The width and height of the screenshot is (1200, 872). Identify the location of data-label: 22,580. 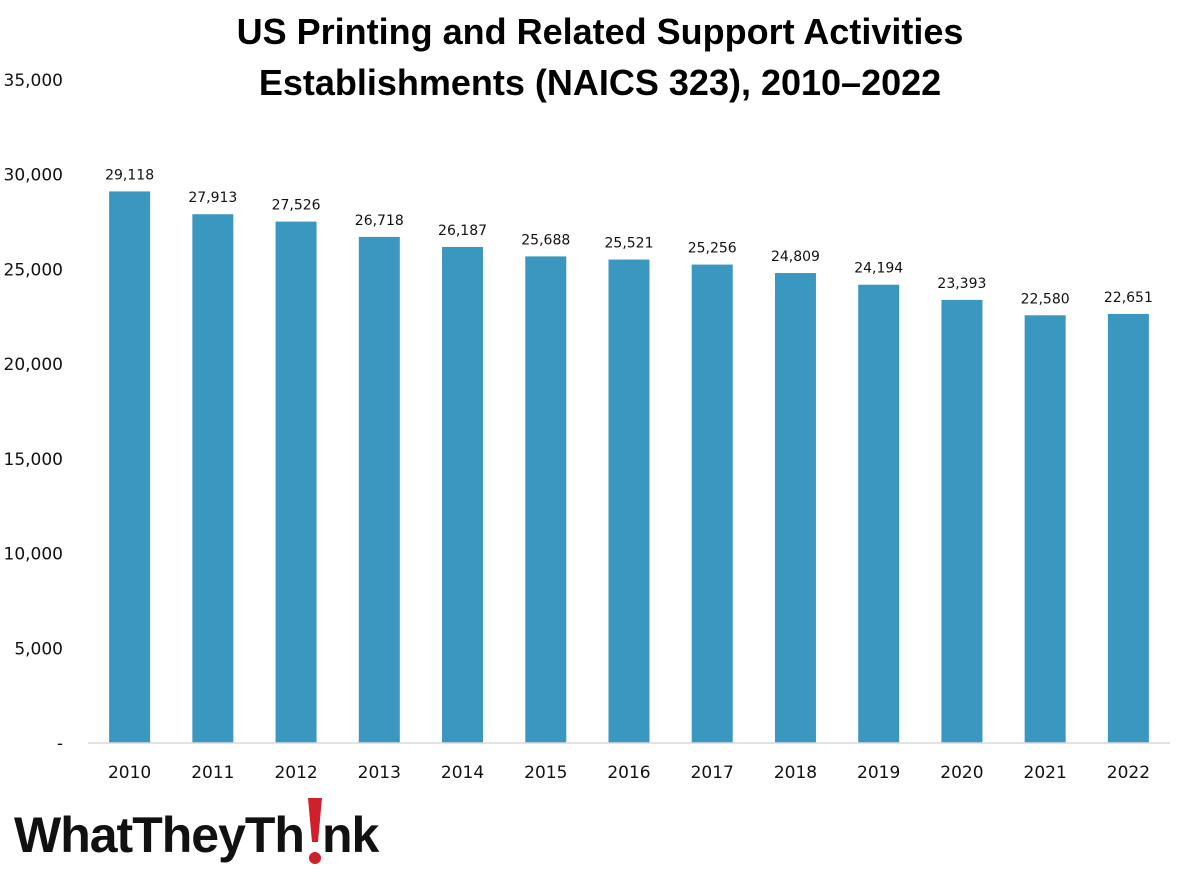
(1045, 299).